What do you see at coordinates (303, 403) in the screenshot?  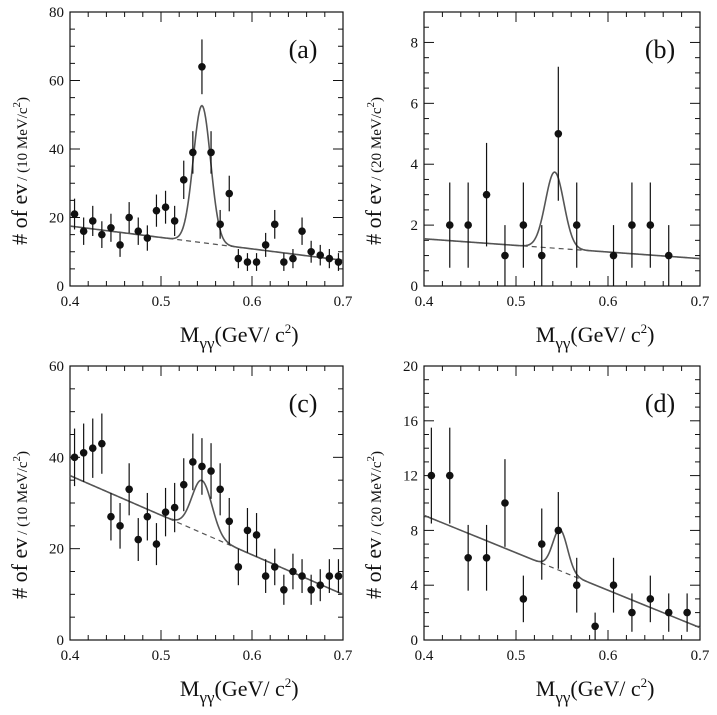 I see `panel-tag: (c)` at bounding box center [303, 403].